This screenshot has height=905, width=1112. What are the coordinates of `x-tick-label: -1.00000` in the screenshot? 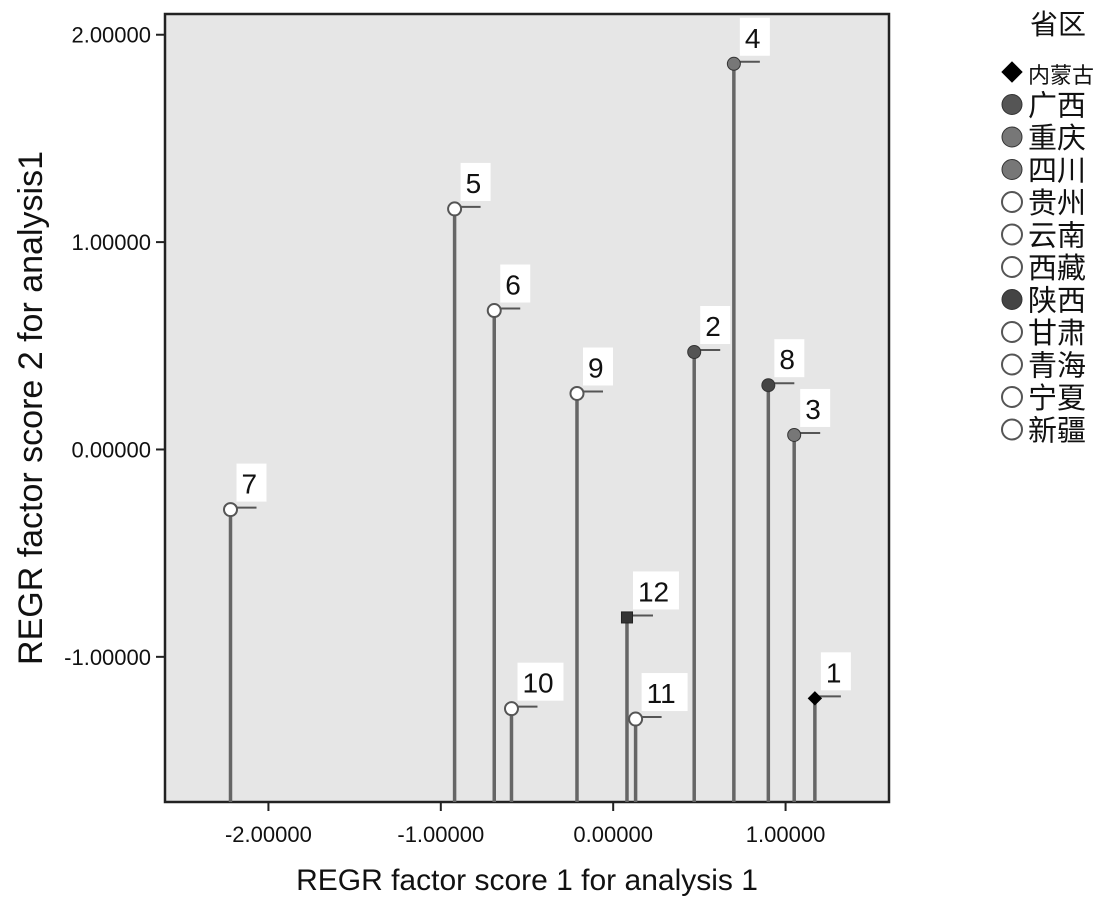 It's located at (440, 834).